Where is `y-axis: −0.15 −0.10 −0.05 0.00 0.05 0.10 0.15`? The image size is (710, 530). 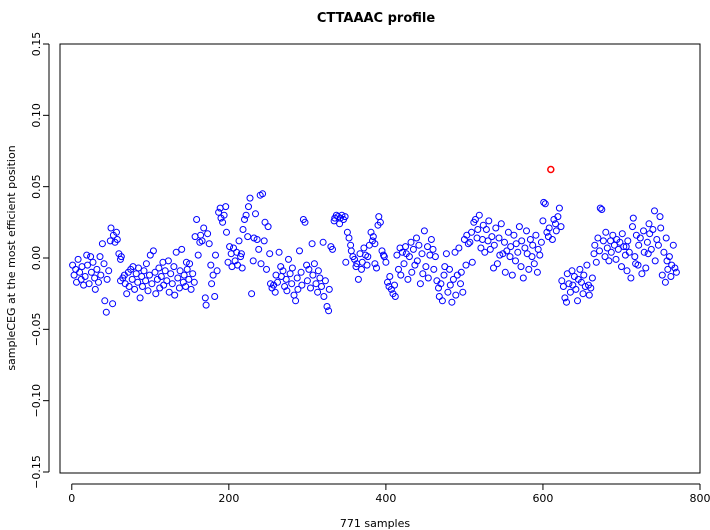
y-axis: −0.15 −0.10 −0.05 0.00 0.05 0.10 0.15 is located at coordinates (40, 260).